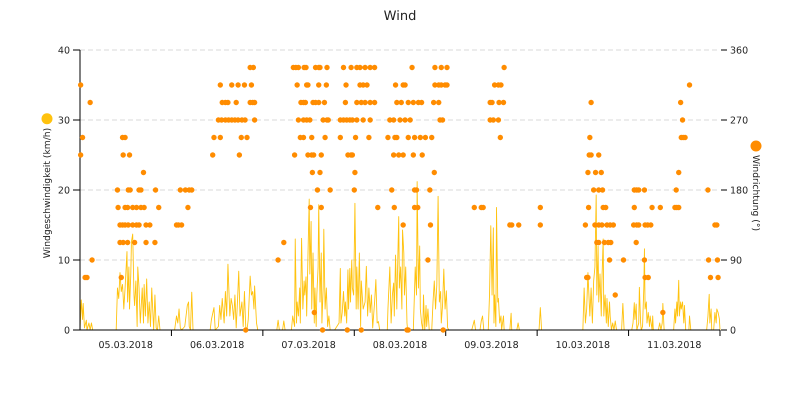 The image size is (800, 400). Describe the element at coordinates (64, 261) in the screenshot. I see `y-tick-label: 10` at that location.